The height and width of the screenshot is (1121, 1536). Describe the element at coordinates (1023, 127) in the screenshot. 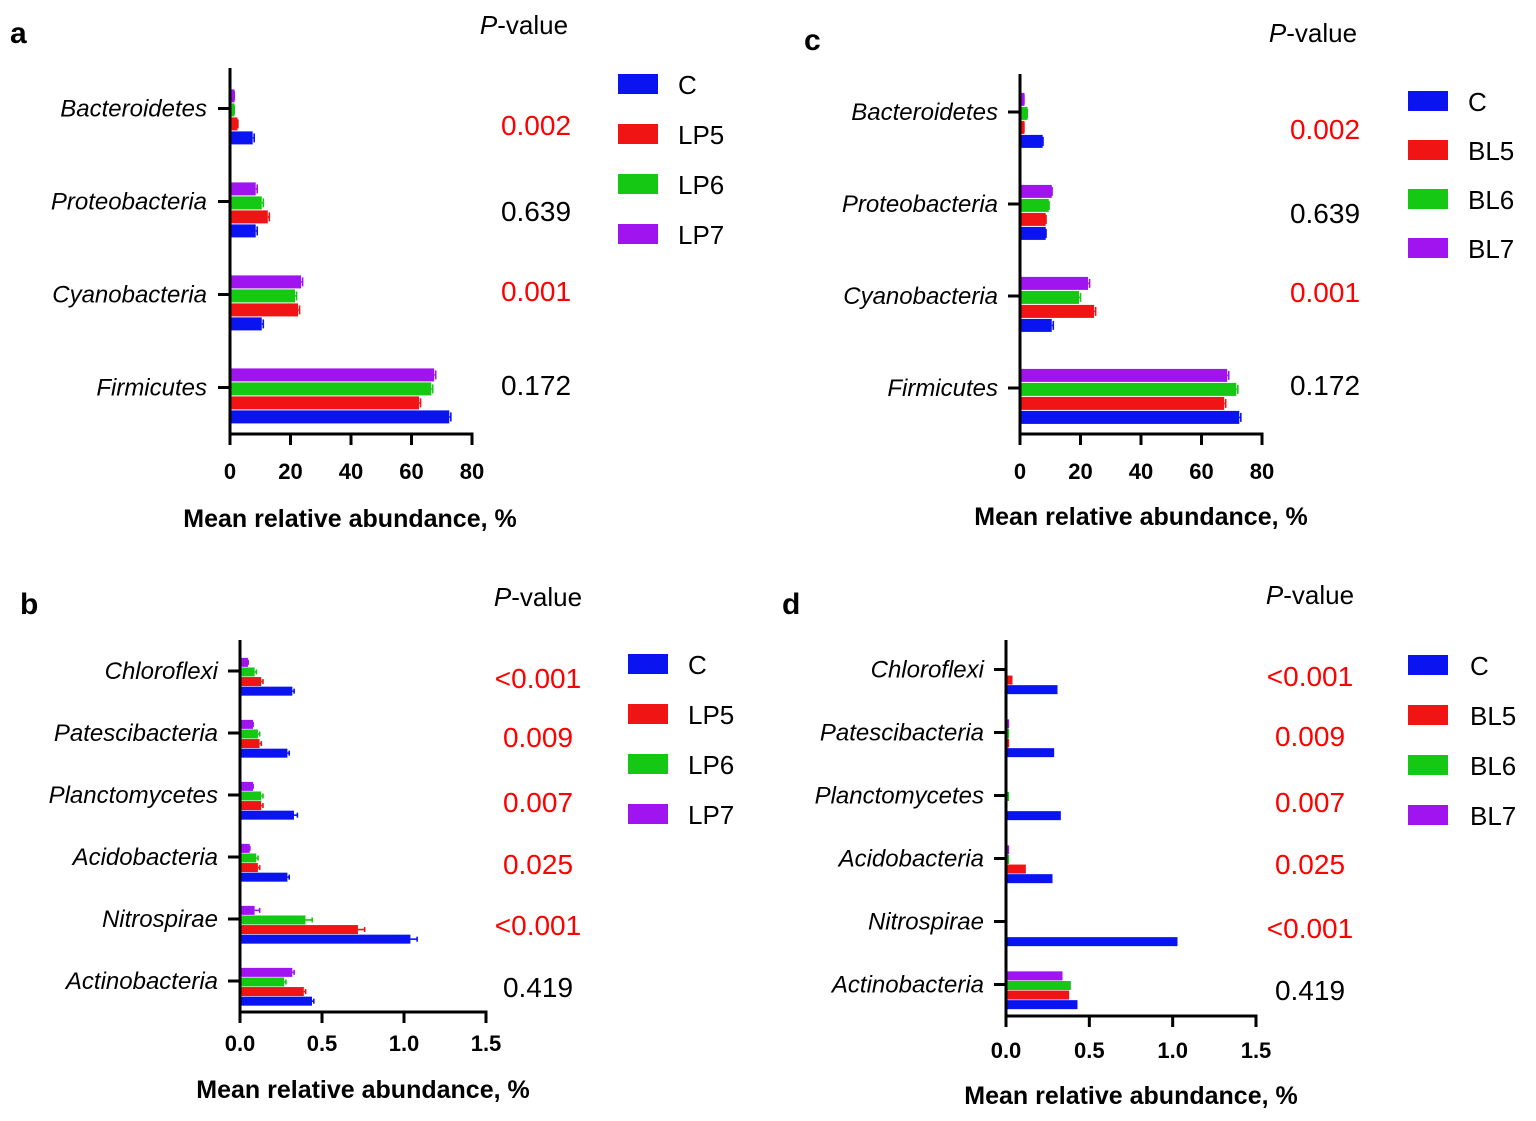

I see `bar-BL5-bacteroidetes` at that location.